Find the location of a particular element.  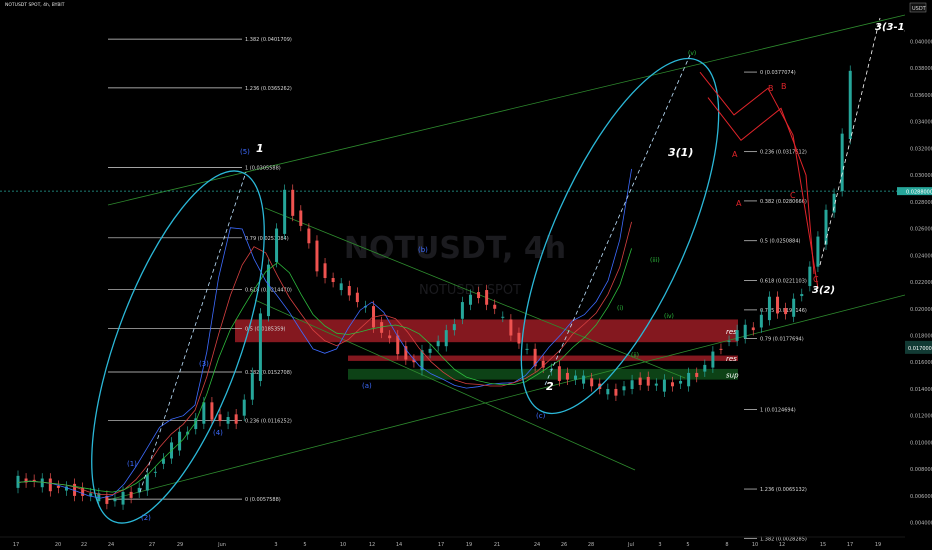

currency-label: USDT is located at coordinates (919, 9).